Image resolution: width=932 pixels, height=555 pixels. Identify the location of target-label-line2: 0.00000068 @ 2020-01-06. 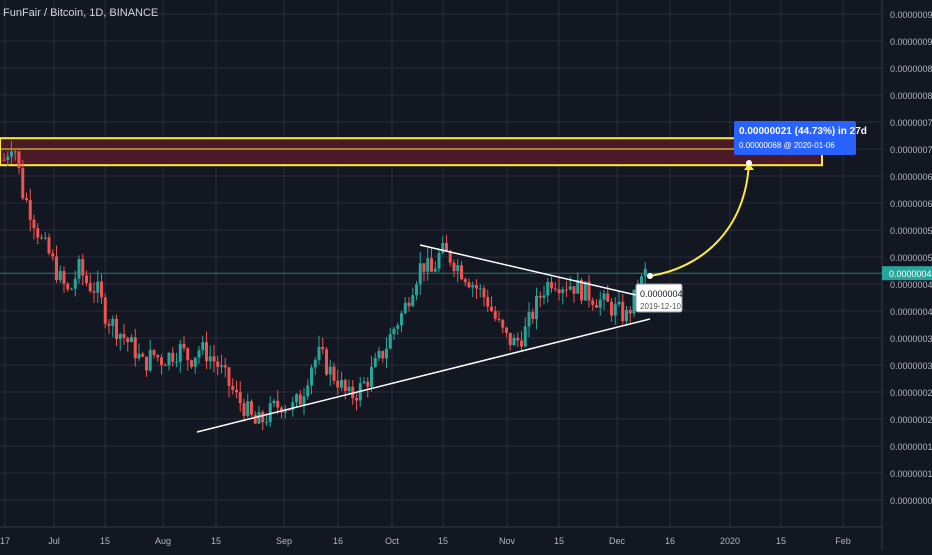
(787, 145).